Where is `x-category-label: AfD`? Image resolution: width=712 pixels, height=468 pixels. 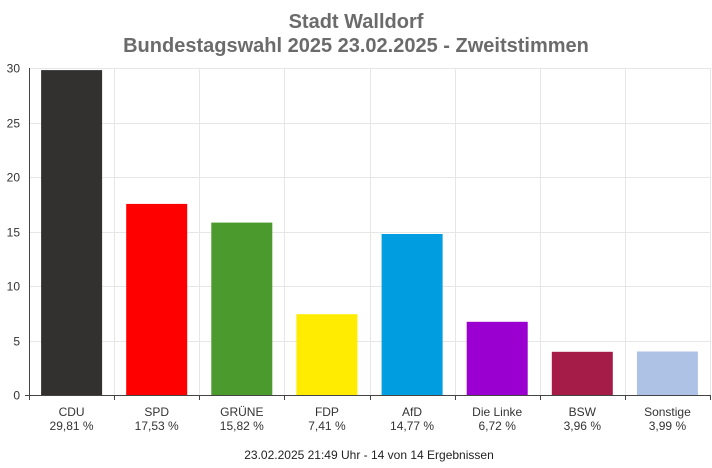 x-category-label: AfD is located at coordinates (412, 412).